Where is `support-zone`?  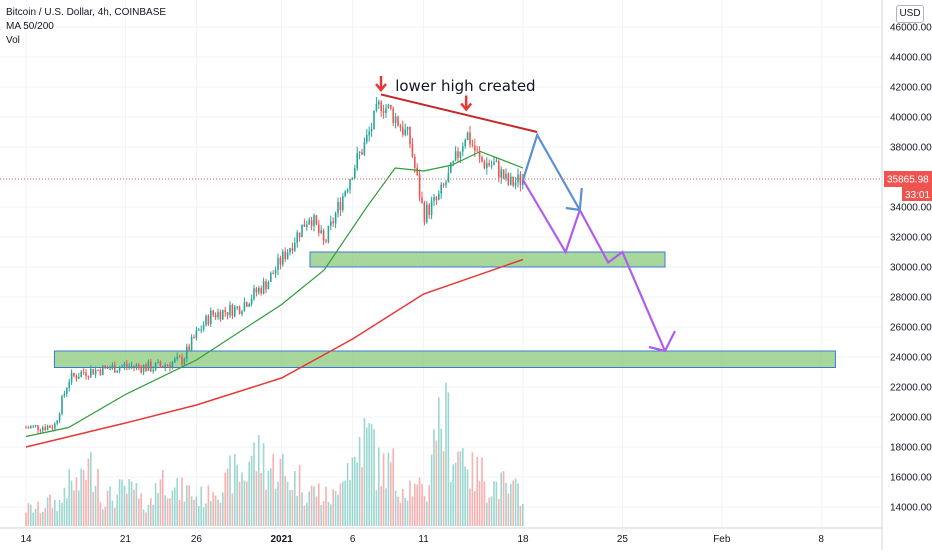 support-zone is located at coordinates (444, 359).